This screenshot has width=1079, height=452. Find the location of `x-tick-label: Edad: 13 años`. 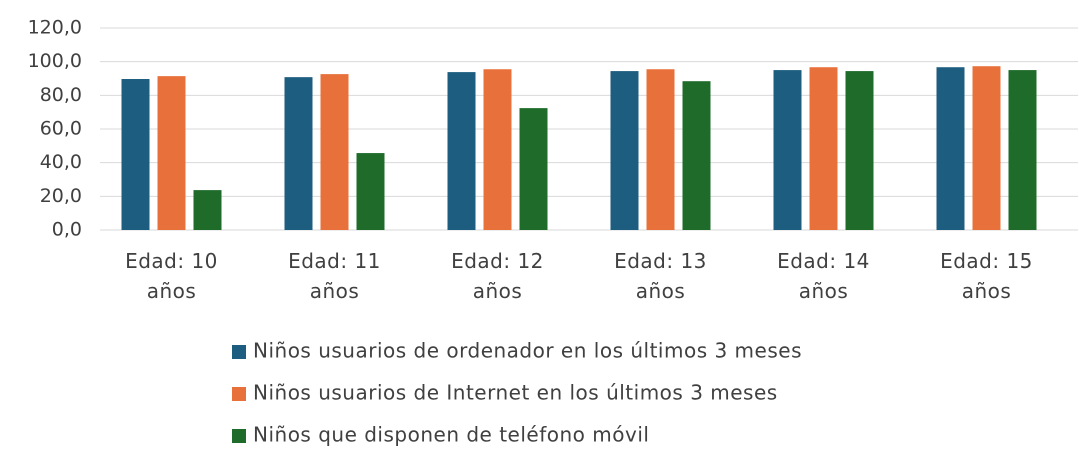

x-tick-label: Edad: 13 años is located at coordinates (660, 276).